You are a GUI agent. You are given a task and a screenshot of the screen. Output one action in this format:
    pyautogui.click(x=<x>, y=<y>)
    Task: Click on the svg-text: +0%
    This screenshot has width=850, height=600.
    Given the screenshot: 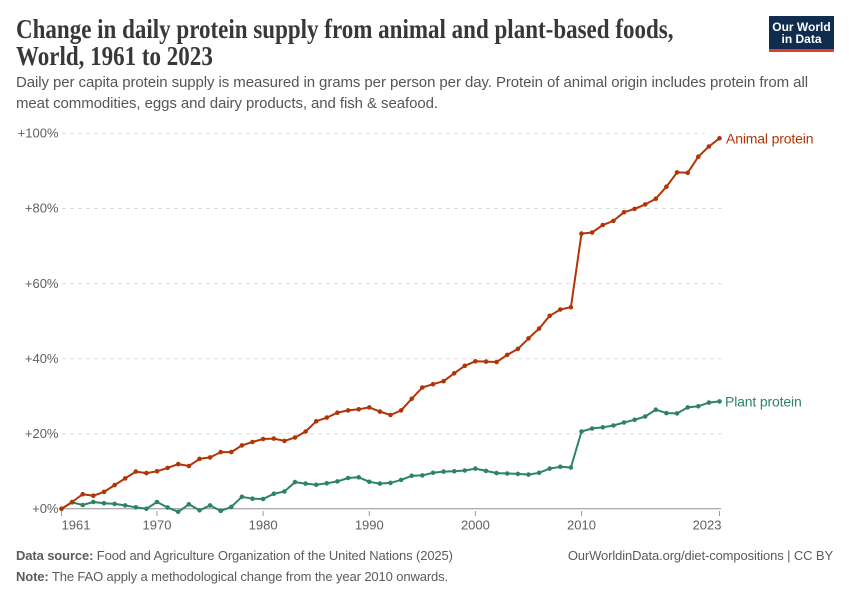 What is the action you would take?
    pyautogui.click(x=45, y=508)
    